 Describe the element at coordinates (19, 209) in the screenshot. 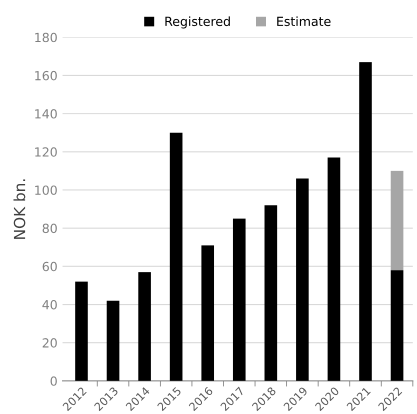

I see `y-axis-title: NOK bn.` at that location.